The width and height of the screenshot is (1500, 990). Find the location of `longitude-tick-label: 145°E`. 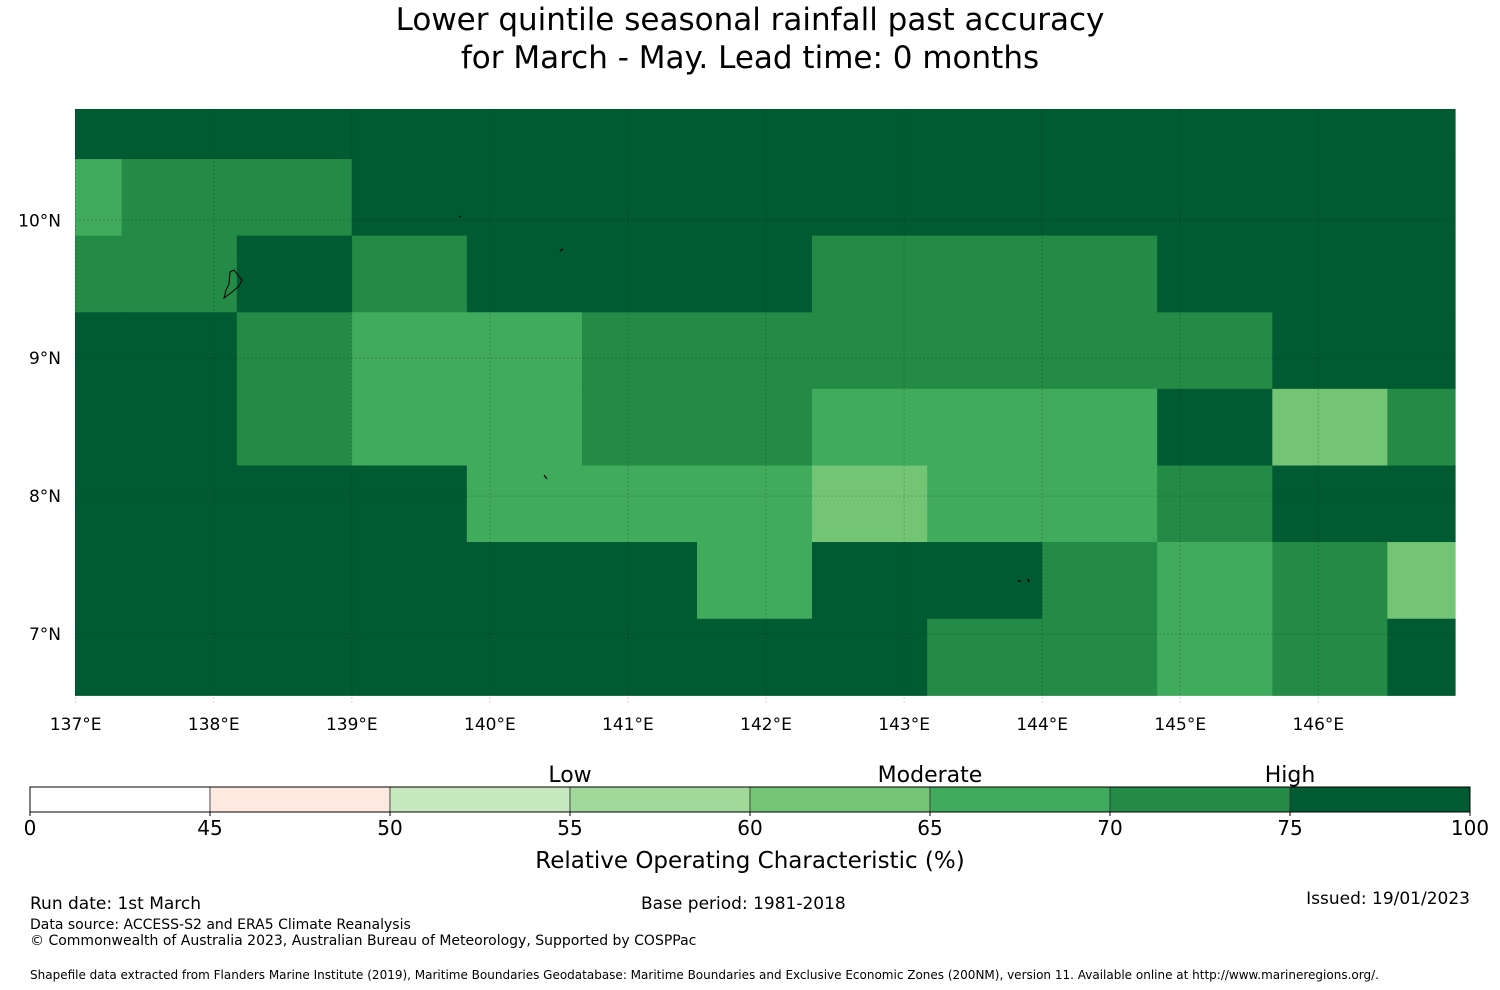

longitude-tick-label: 145°E is located at coordinates (1180, 725).